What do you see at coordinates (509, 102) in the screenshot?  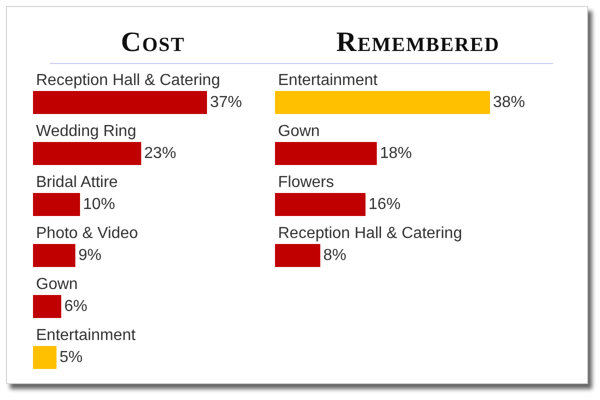 I see `data-label: 38%` at bounding box center [509, 102].